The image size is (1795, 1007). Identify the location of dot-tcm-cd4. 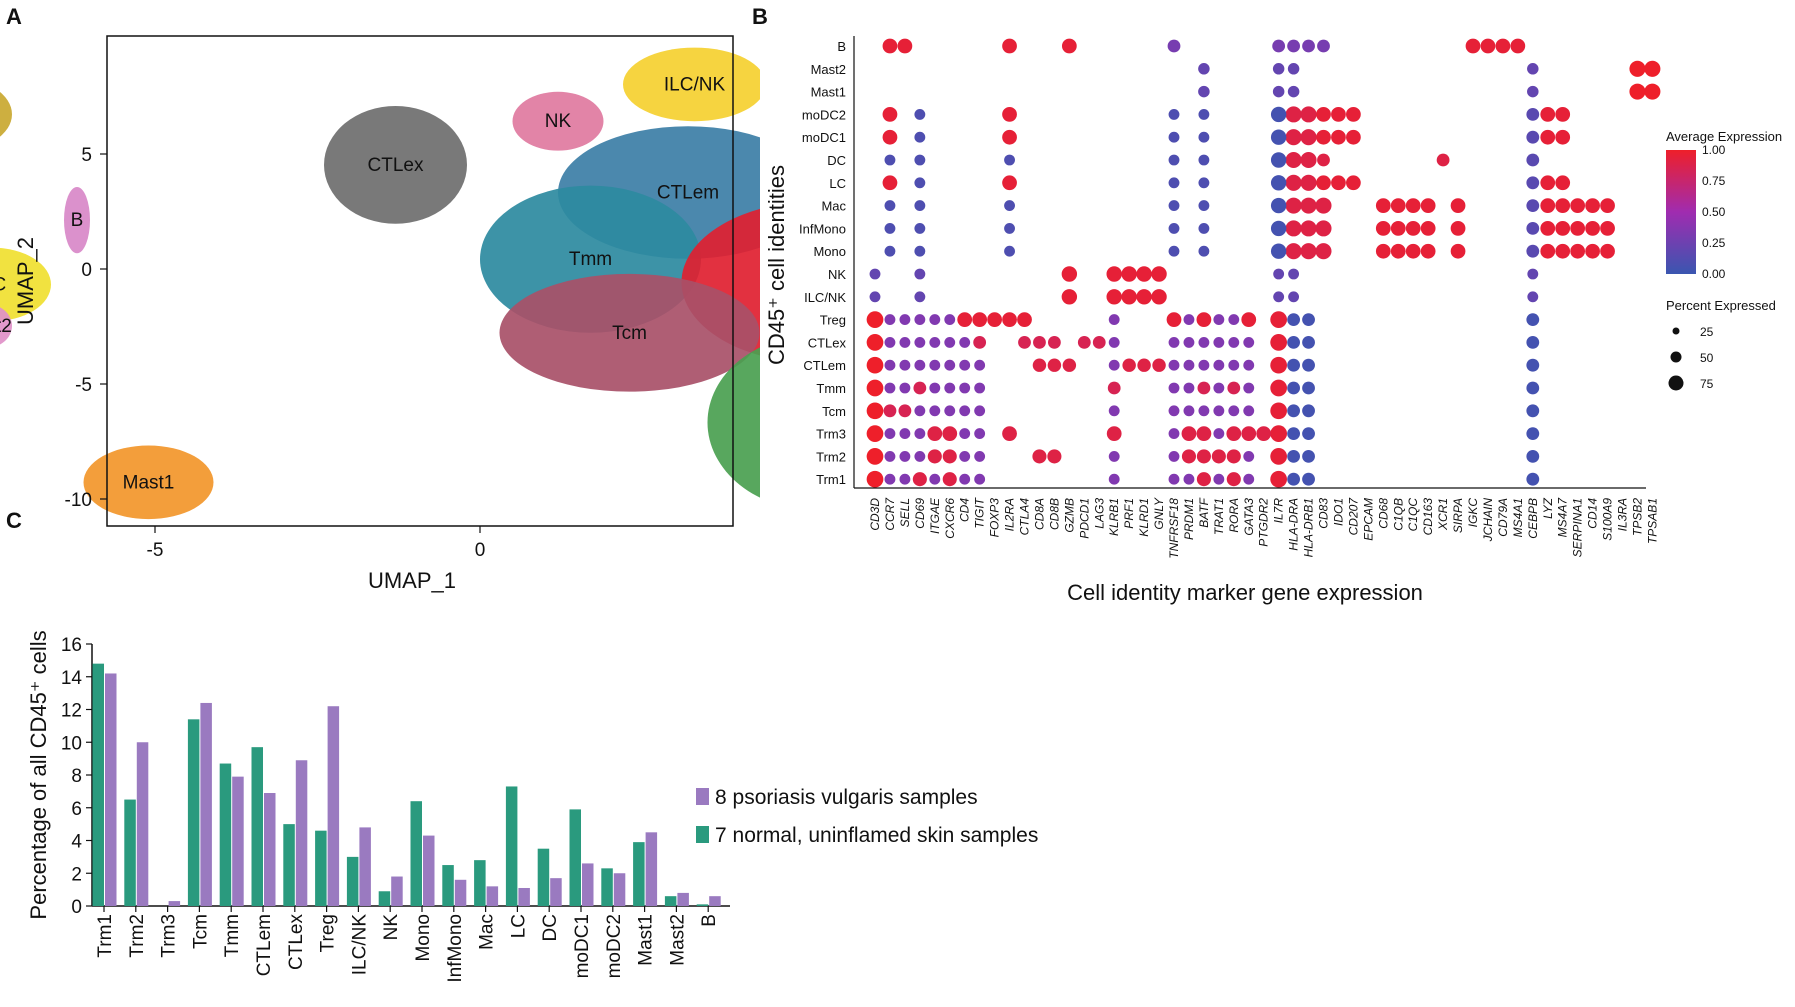
(965, 411).